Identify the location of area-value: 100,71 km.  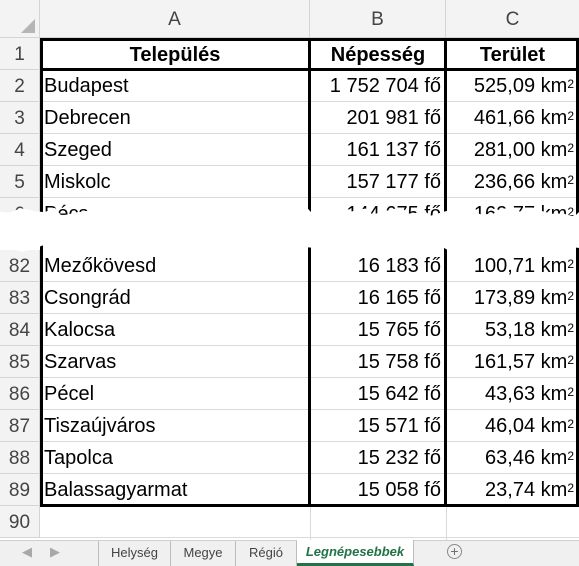
(520, 266).